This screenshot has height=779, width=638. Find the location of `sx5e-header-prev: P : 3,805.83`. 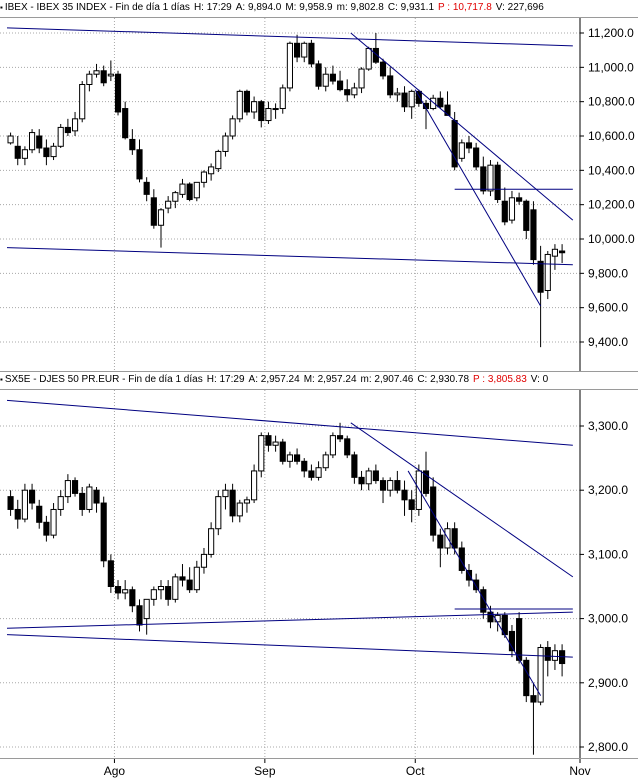

sx5e-header-prev: P : 3,805.83 is located at coordinates (500, 379).